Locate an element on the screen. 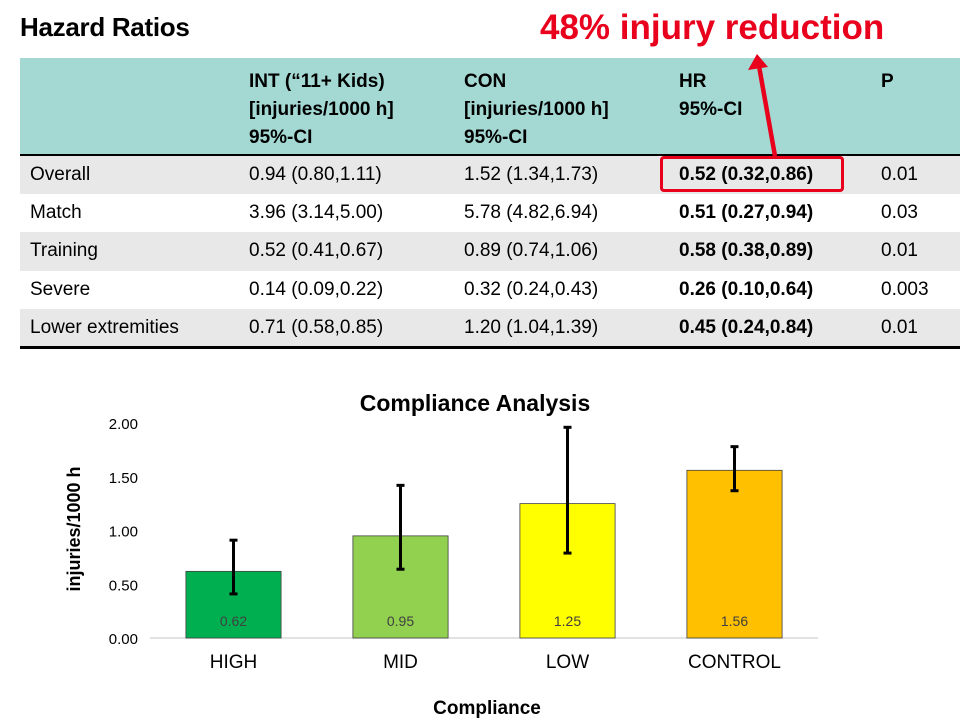 The height and width of the screenshot is (720, 960). arrow-shaft is located at coordinates (767, 111).